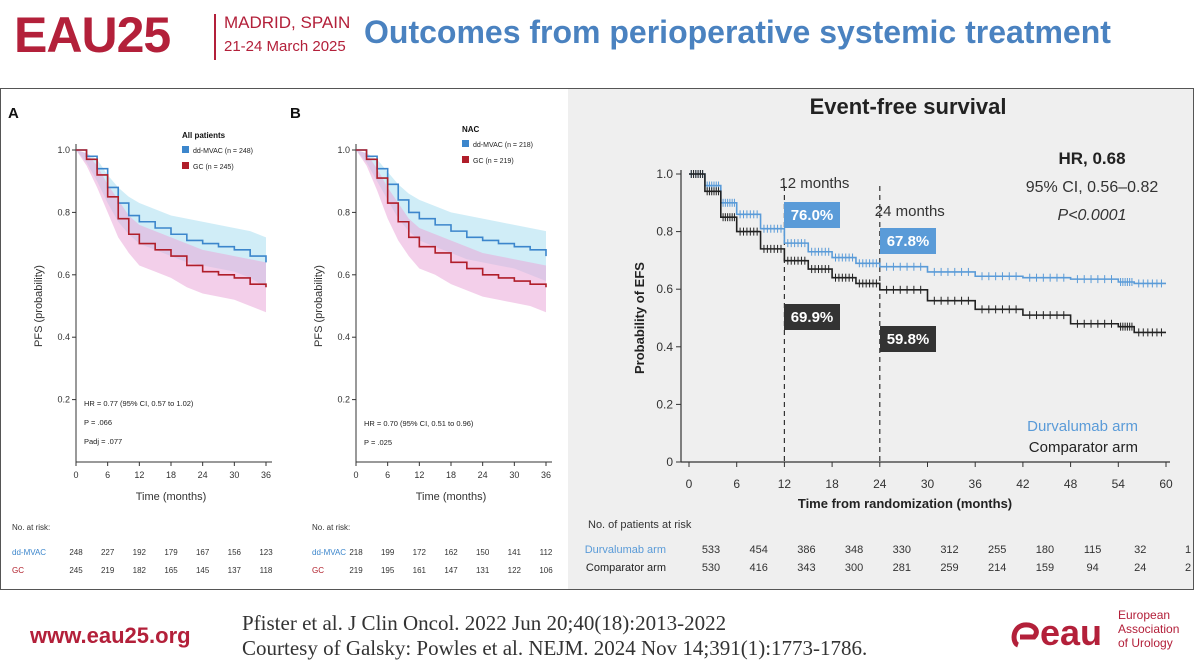  What do you see at coordinates (1140, 568) in the screenshot?
I see `risk-cell: 24` at bounding box center [1140, 568].